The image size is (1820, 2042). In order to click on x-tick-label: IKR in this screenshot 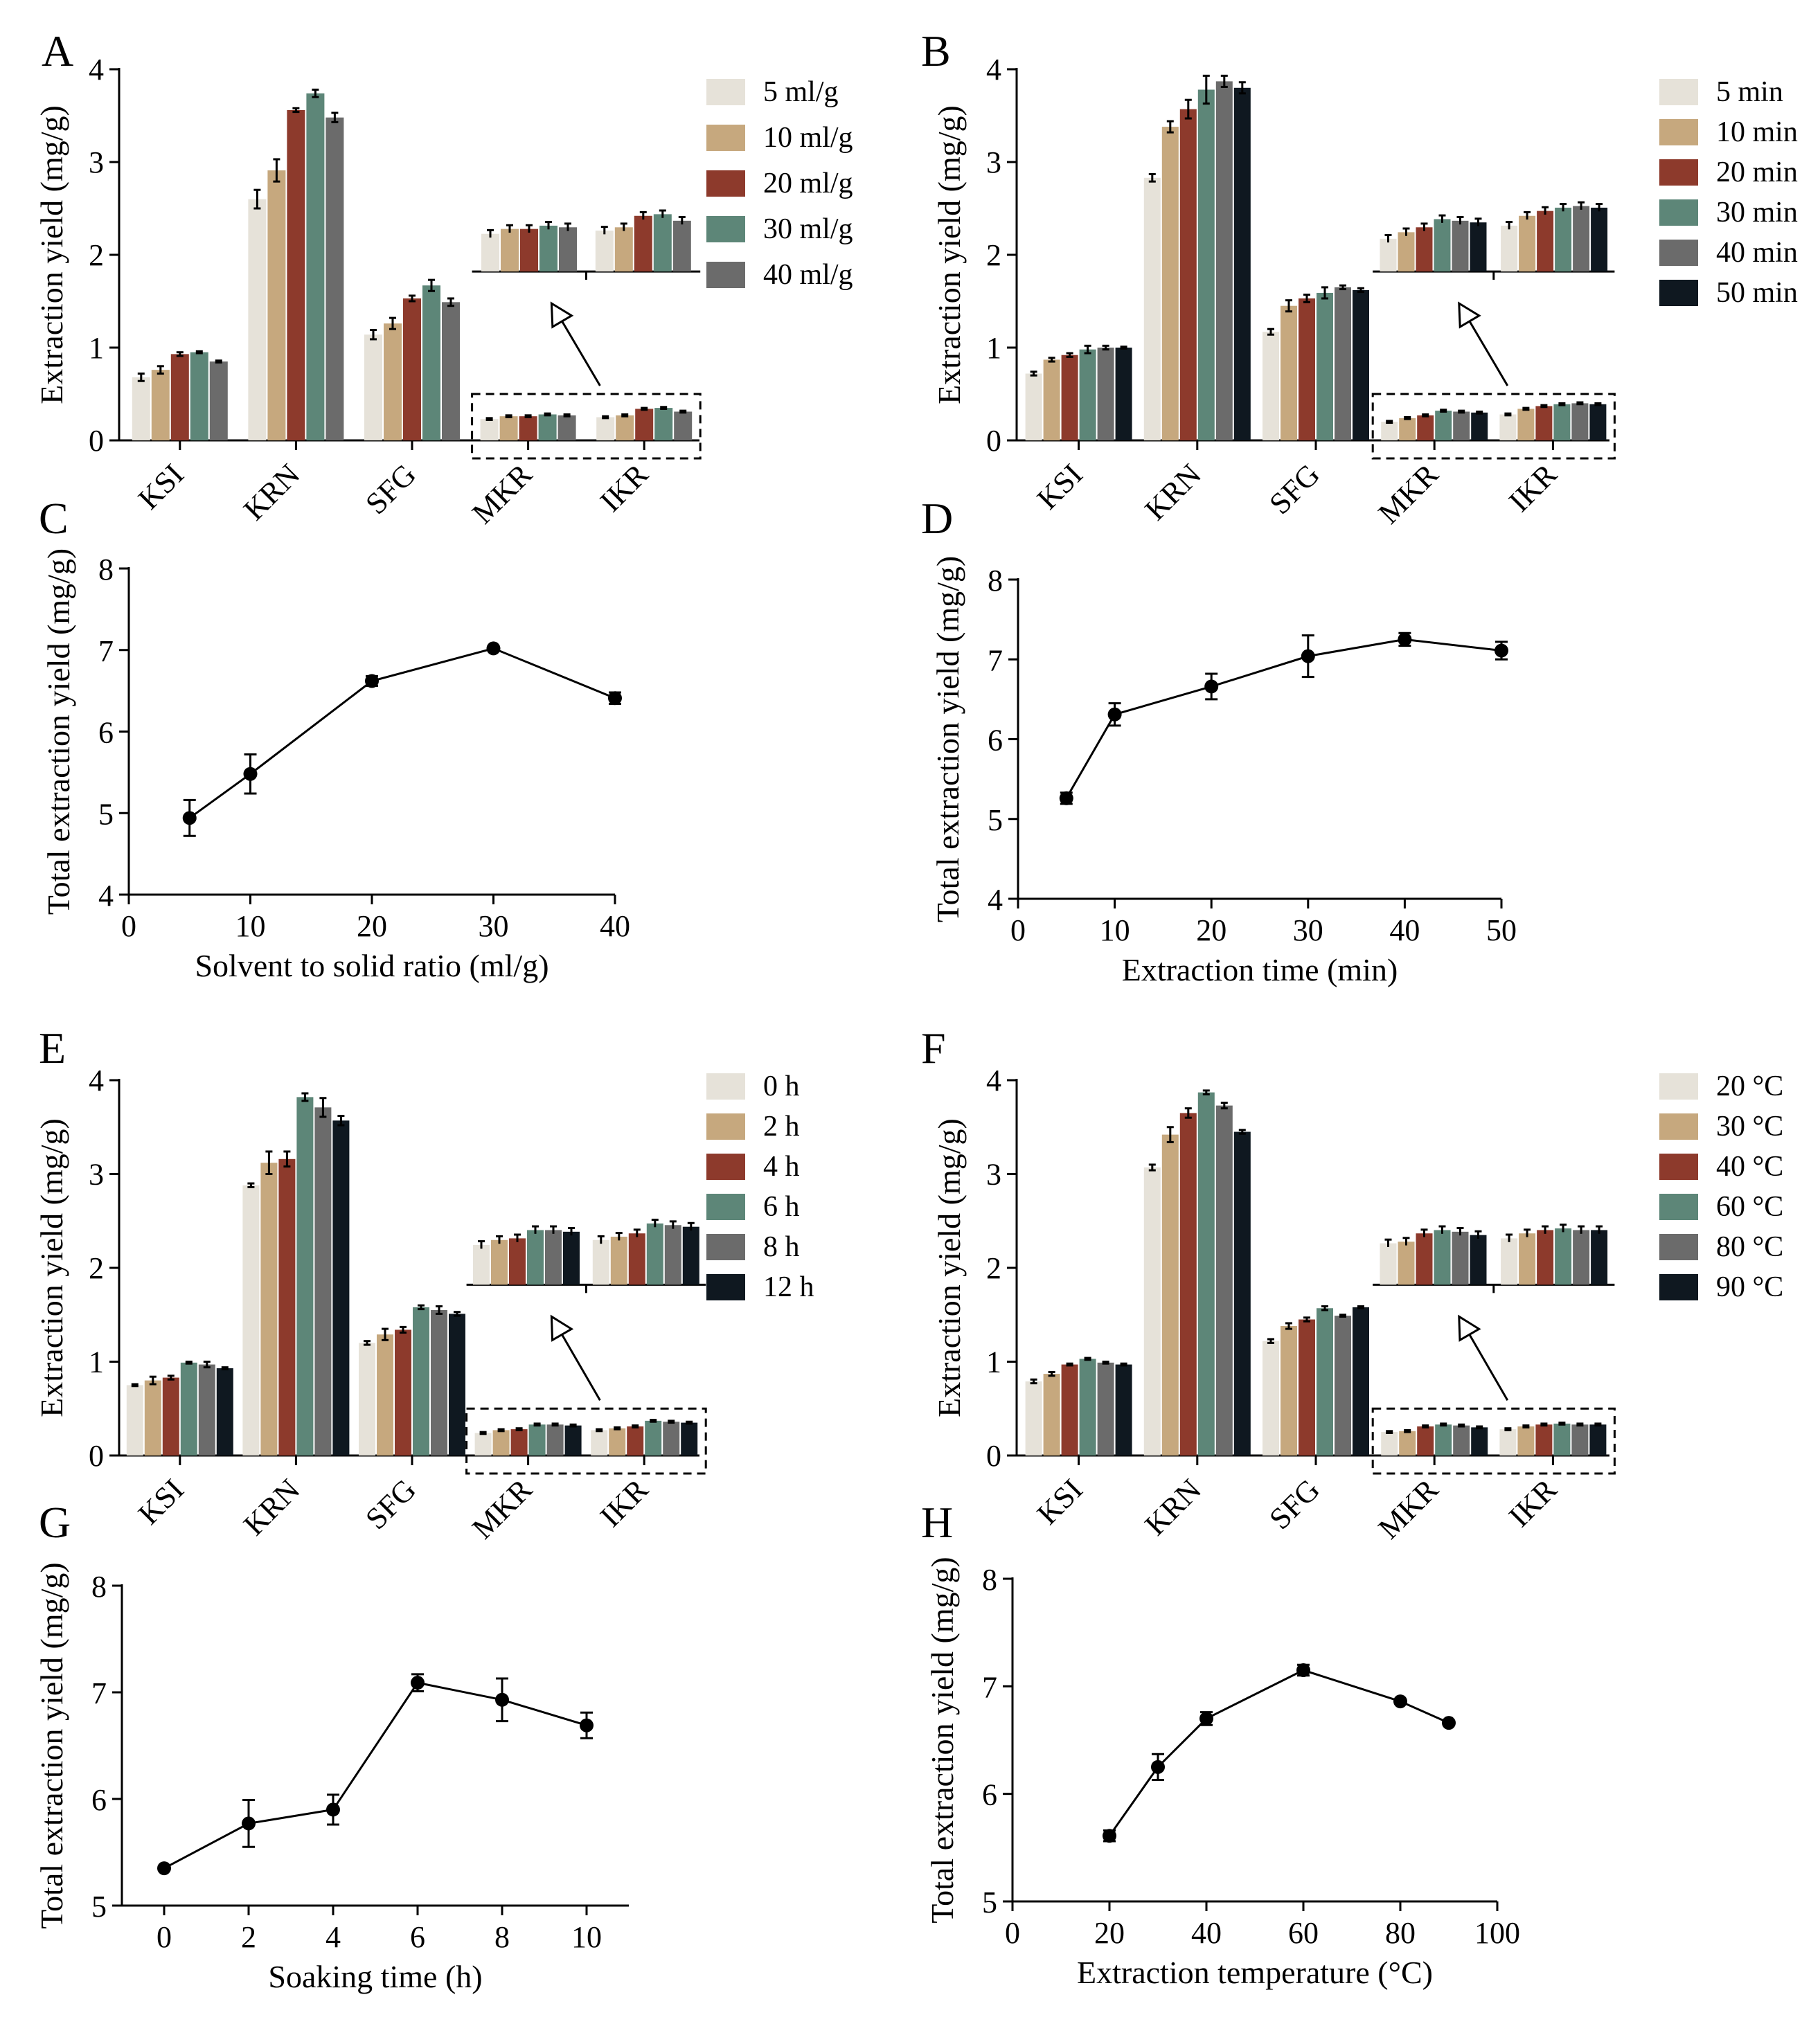, I will do `click(624, 1503)`.